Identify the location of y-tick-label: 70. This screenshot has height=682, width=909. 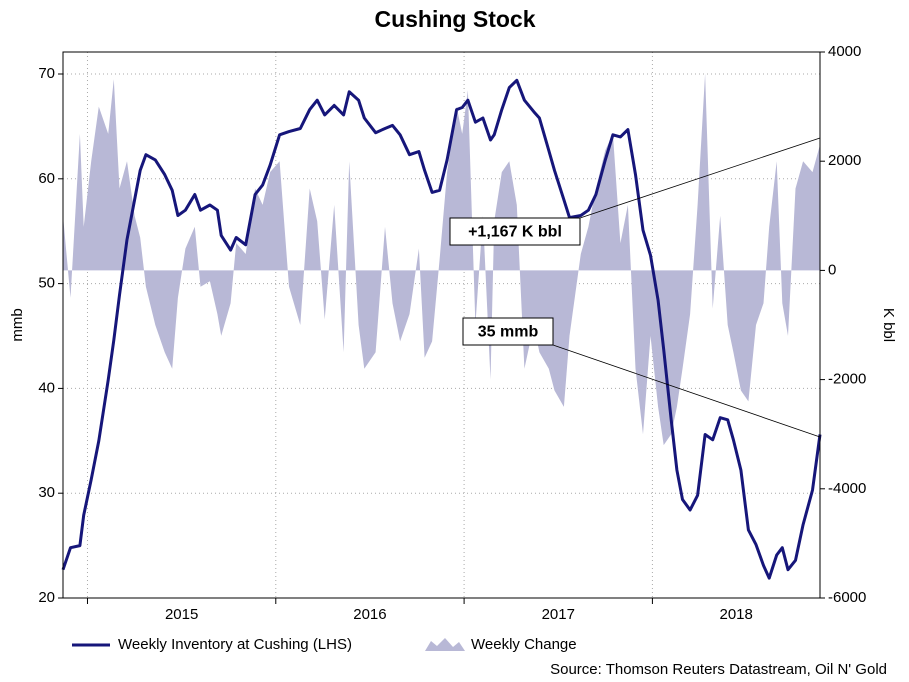
(46, 73).